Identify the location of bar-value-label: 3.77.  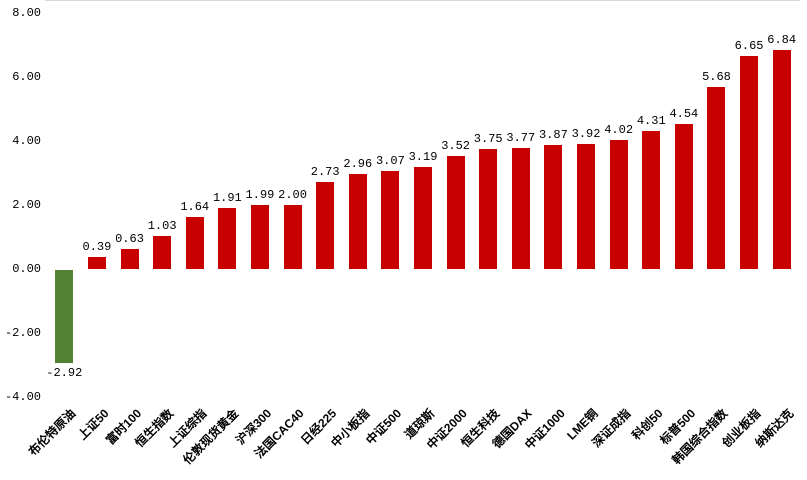
(521, 138).